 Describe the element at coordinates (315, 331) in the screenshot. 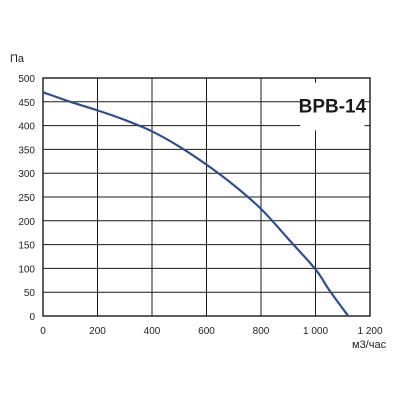

I see `x-tick-label: 1 000` at that location.